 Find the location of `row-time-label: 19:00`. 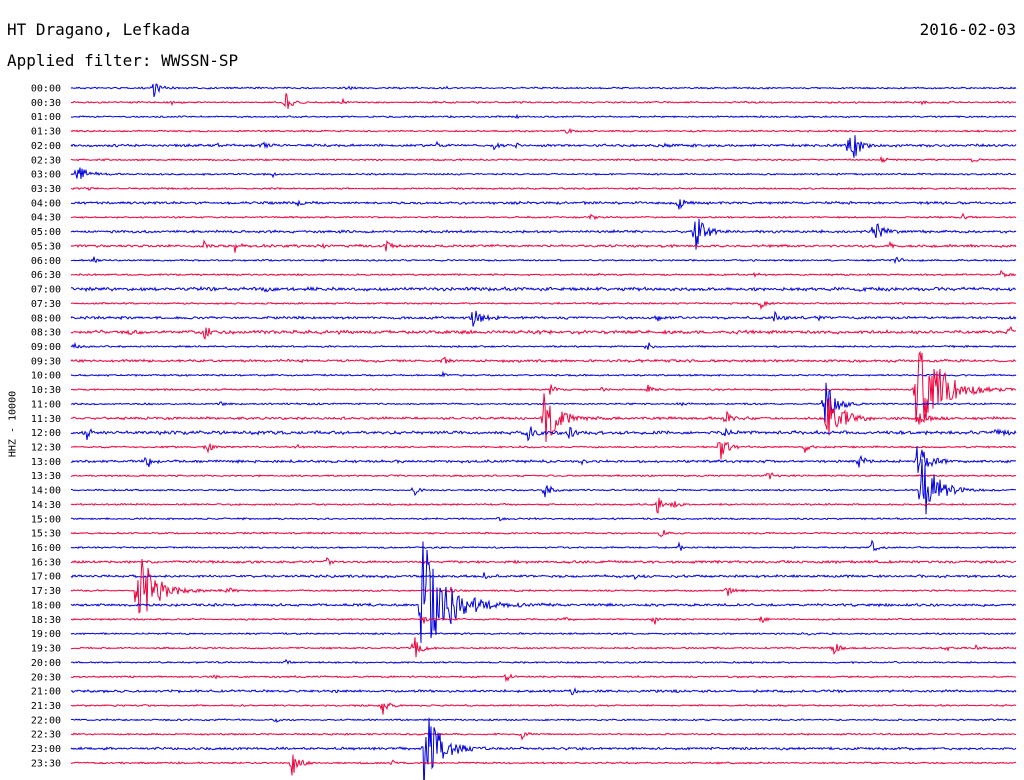

row-time-label: 19:00 is located at coordinates (46, 634).